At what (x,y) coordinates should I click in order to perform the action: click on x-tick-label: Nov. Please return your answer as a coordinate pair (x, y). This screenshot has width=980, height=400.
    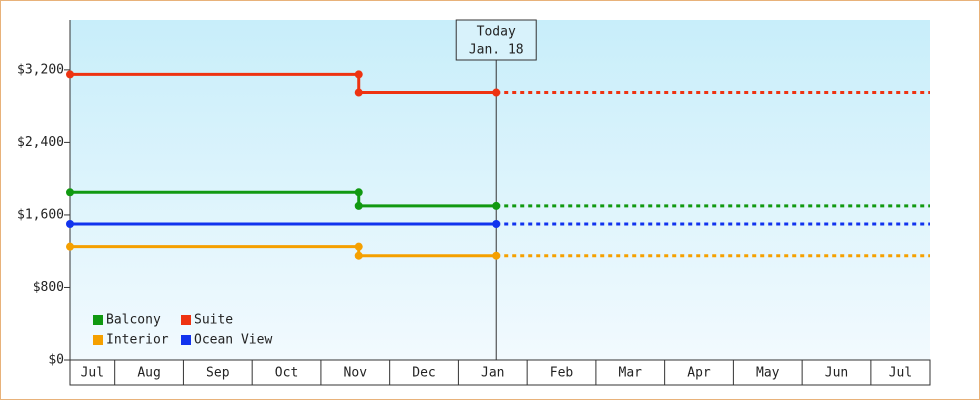
    Looking at the image, I should click on (356, 373).